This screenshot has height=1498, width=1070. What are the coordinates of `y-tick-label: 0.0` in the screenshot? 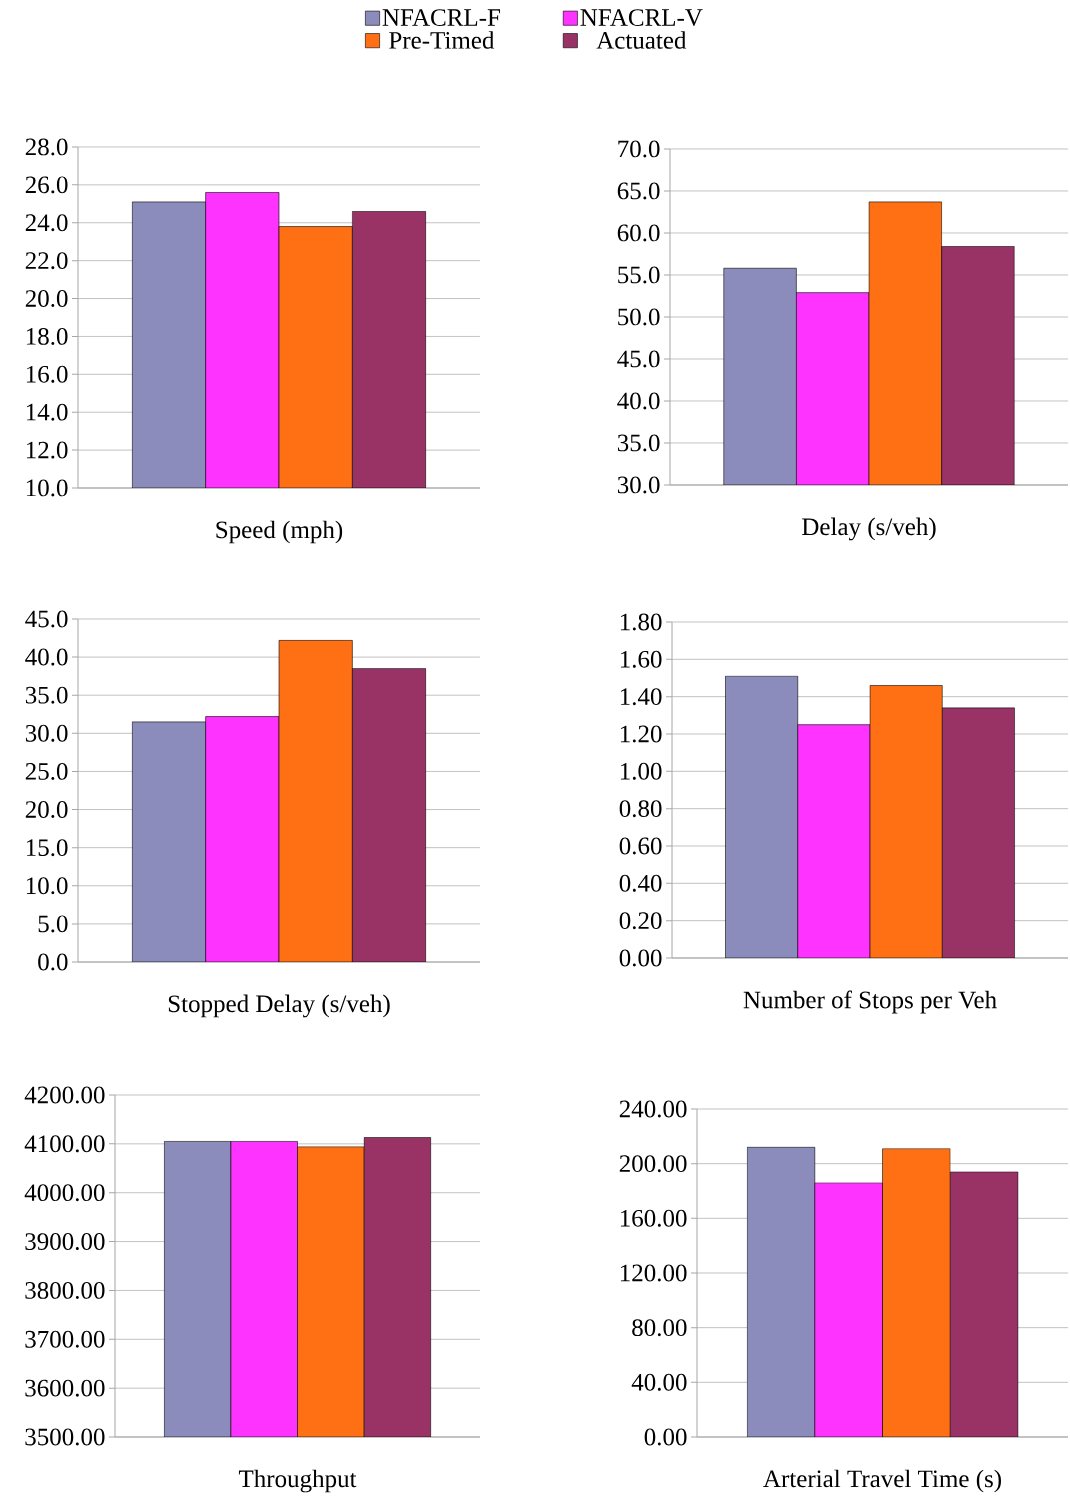 It's located at (53, 962).